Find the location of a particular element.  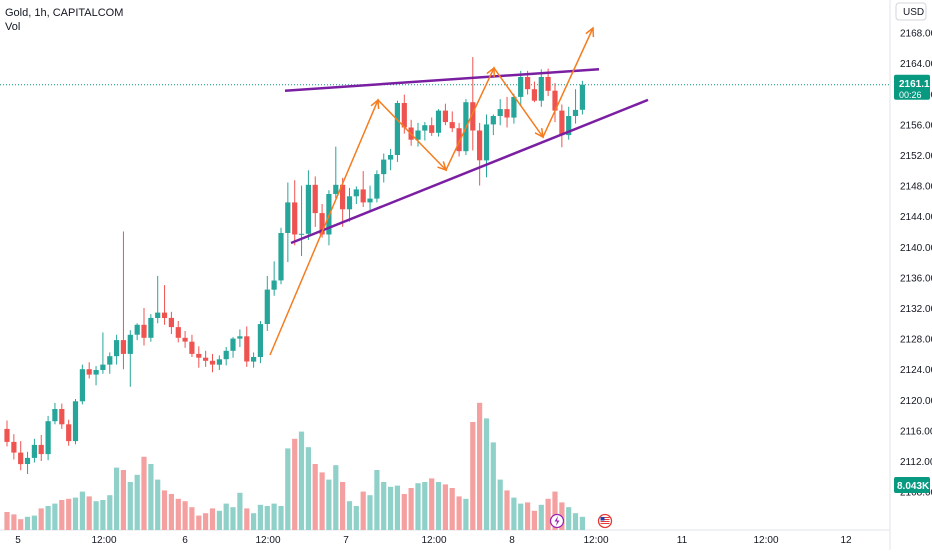

price-tick-label: 2136.00 is located at coordinates (916, 278).